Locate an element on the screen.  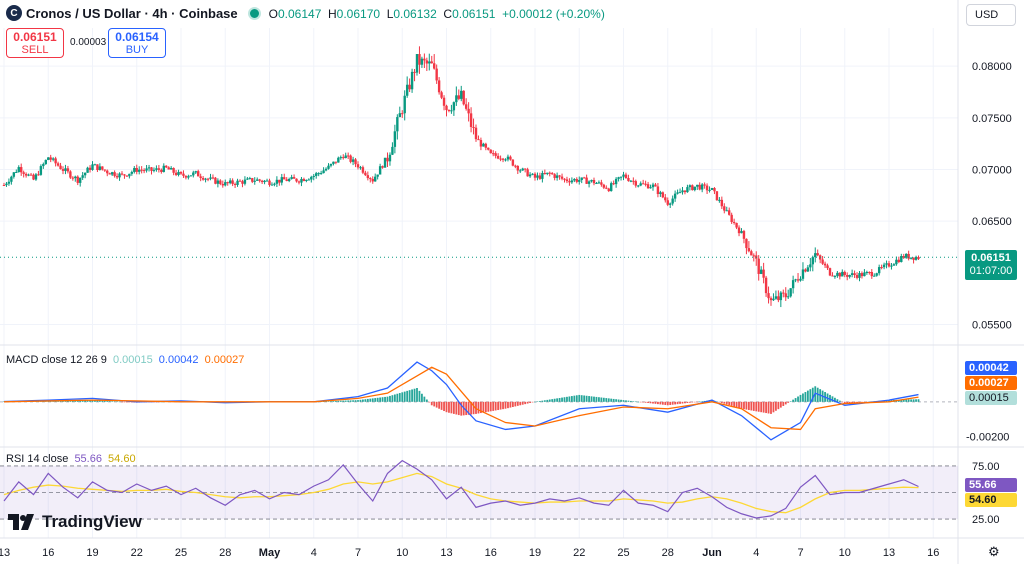
rsi-line is located at coordinates (461, 489).